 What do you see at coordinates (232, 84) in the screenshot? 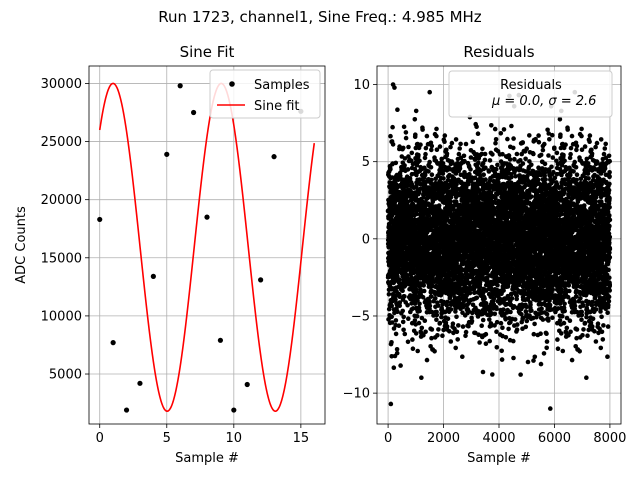
I see `legend-samples-marker` at bounding box center [232, 84].